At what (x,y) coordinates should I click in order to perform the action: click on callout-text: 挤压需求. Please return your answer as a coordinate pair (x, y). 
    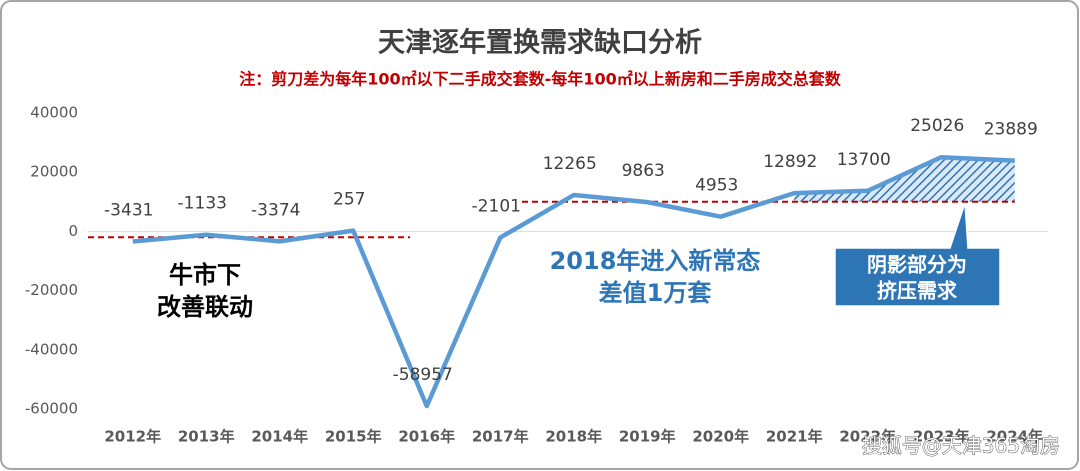
    Looking at the image, I should click on (917, 291).